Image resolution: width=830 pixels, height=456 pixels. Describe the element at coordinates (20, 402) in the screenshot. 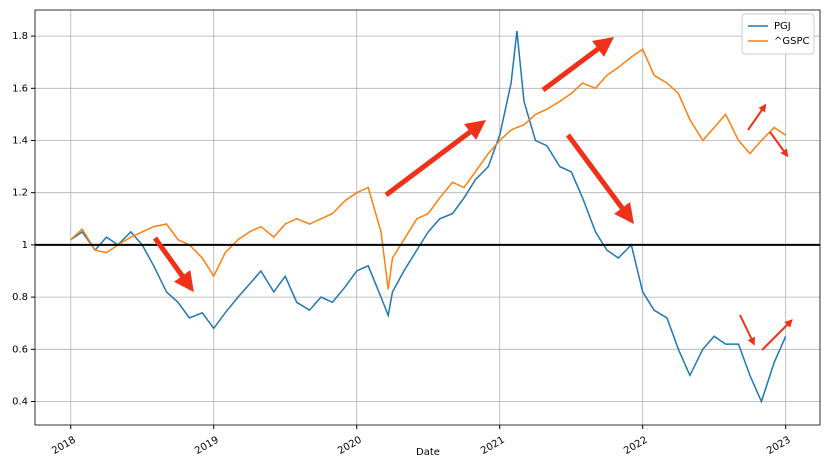

I see `y-tick-label: 0.4` at that location.